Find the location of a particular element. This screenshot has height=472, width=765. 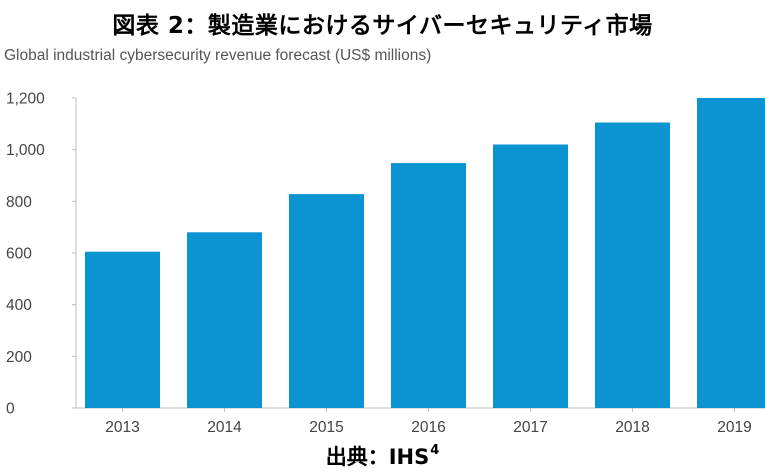

source-note: 出典：IHS4 is located at coordinates (382, 456).